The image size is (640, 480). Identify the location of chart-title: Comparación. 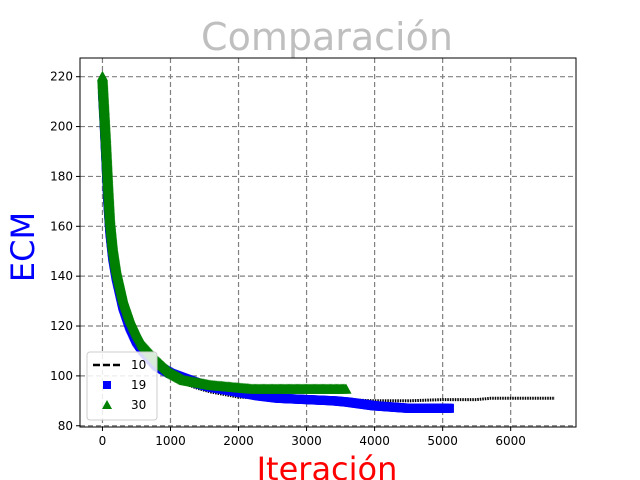
(327, 37).